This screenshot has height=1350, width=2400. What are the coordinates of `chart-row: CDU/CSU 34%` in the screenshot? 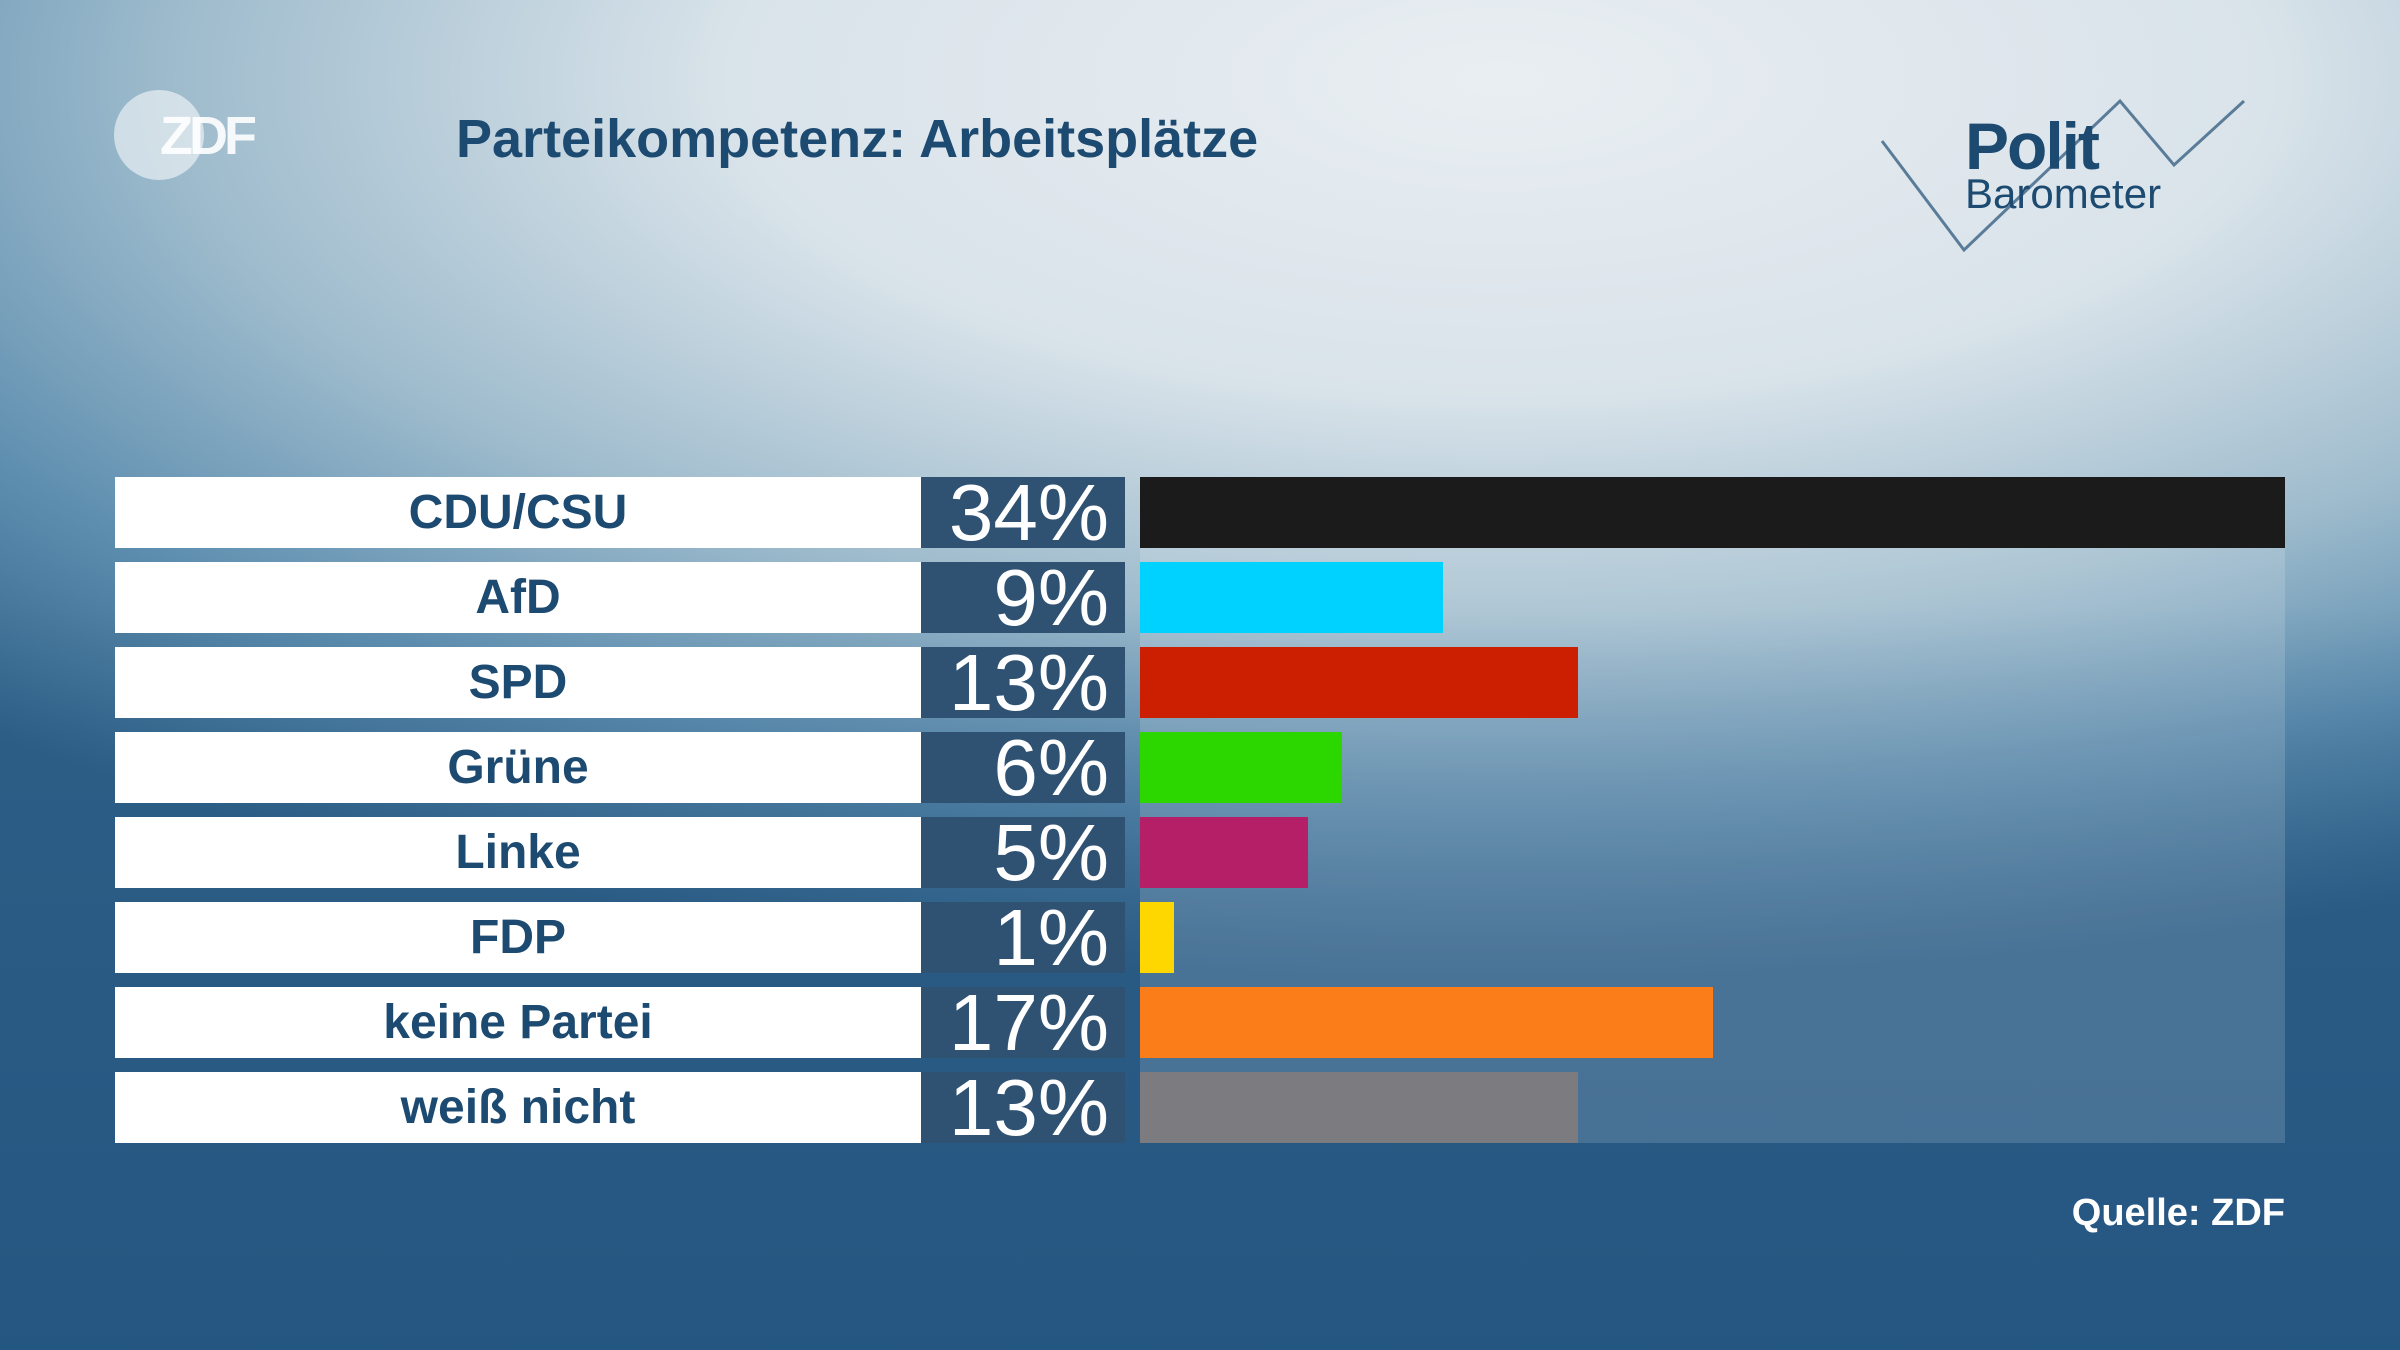 It's located at (1200, 512).